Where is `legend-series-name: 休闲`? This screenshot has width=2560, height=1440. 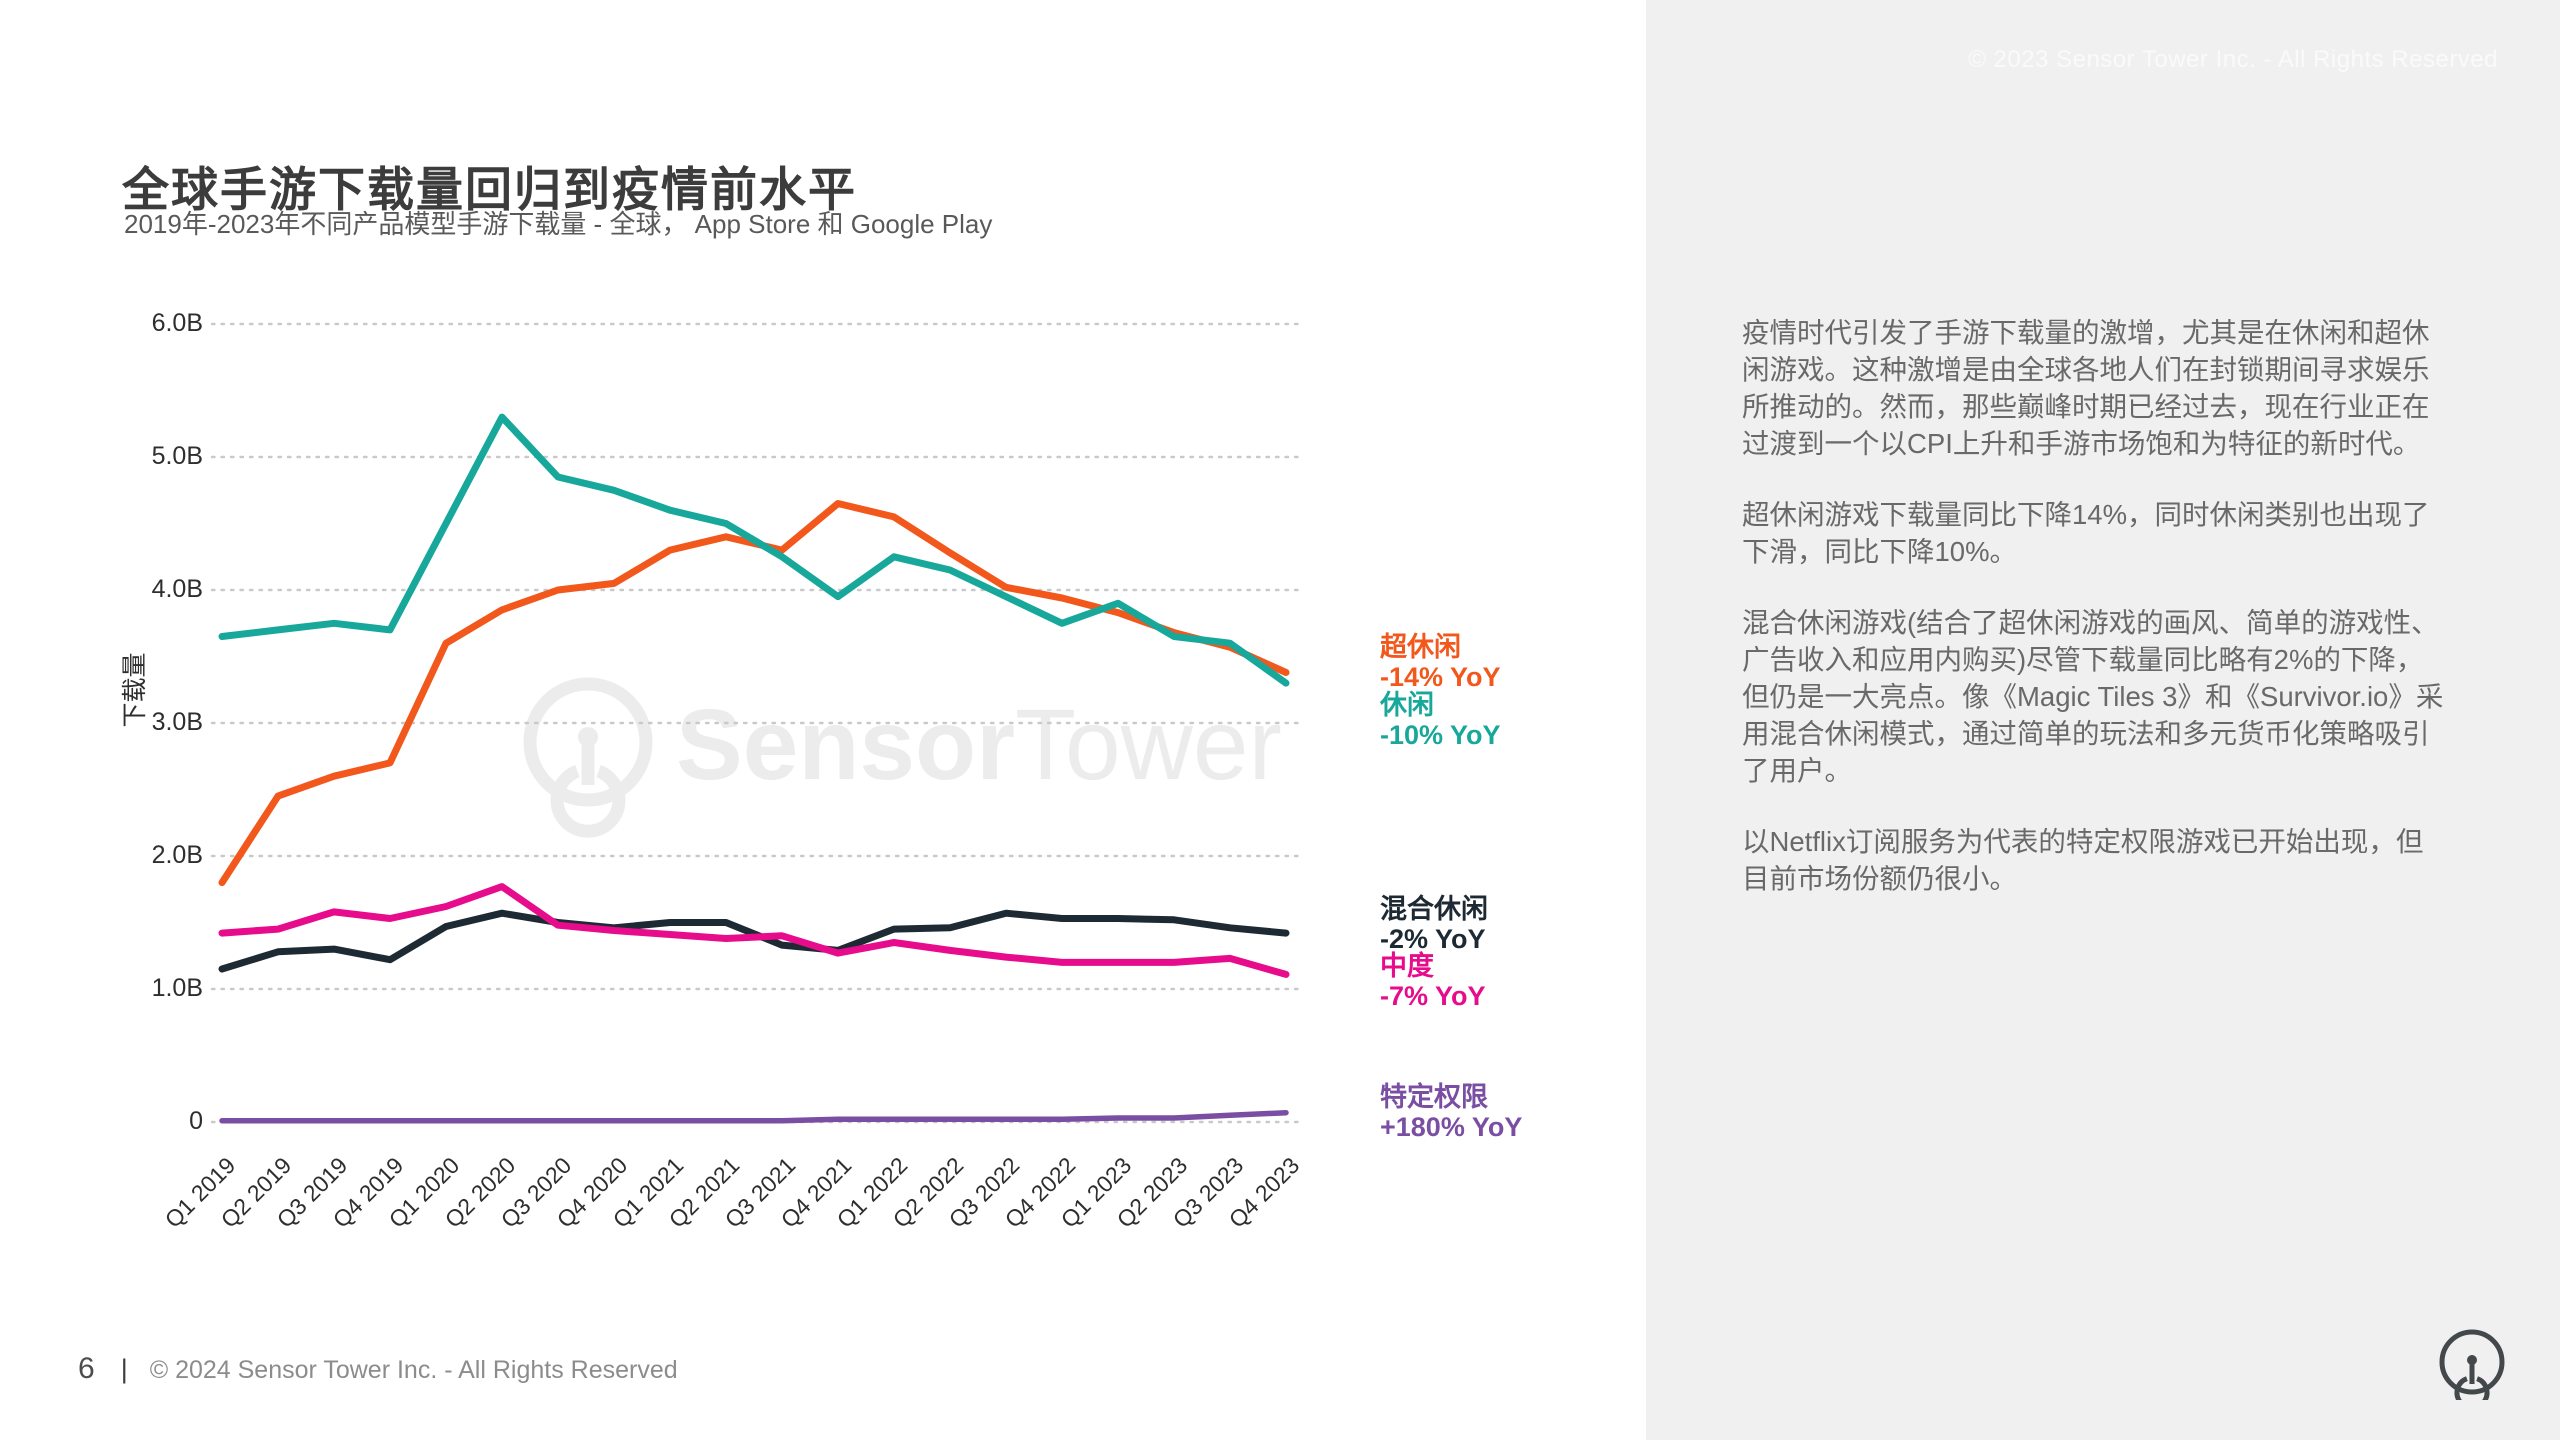 legend-series-name: 休闲 is located at coordinates (1407, 705).